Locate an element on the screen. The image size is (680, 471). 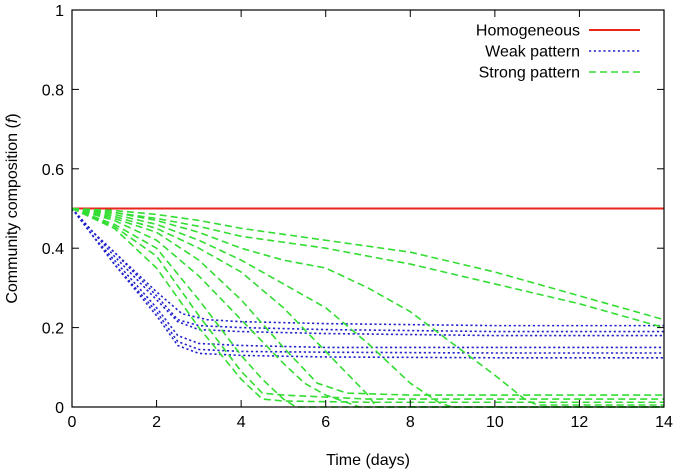
y-axis-title-main: Community composition ( is located at coordinates (12, 212).